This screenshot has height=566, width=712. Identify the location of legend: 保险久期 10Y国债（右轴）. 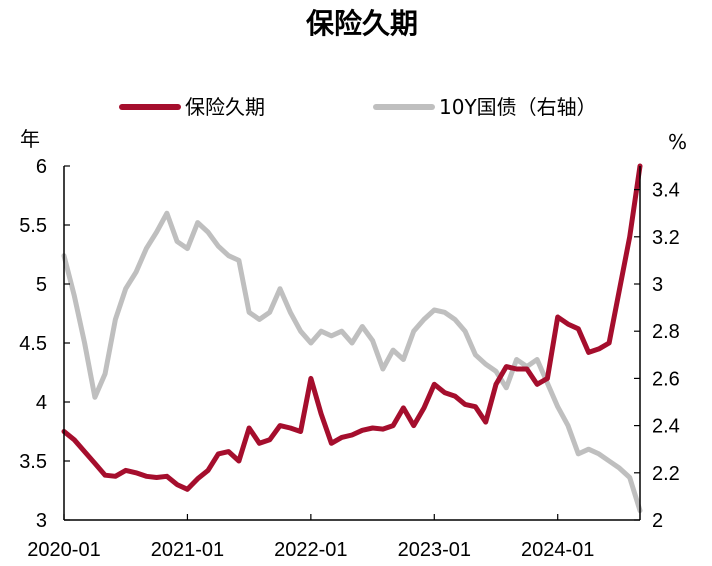
(358, 107).